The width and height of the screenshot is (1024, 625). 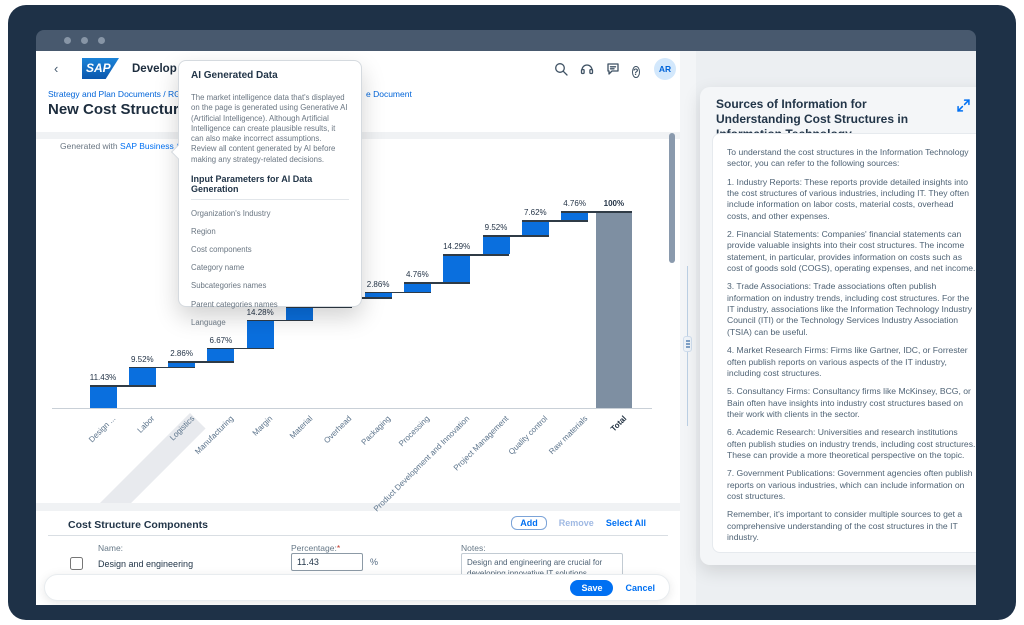 I want to click on sap-business-ai-link: SAP Business AI, so click(x=152, y=146).